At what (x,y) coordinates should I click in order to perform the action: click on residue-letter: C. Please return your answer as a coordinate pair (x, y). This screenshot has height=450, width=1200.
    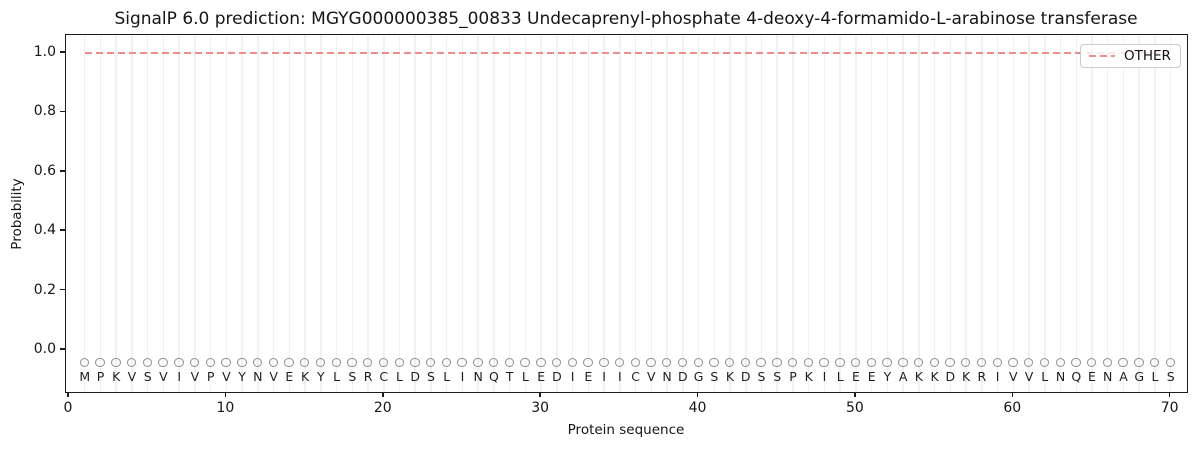
    Looking at the image, I should click on (384, 376).